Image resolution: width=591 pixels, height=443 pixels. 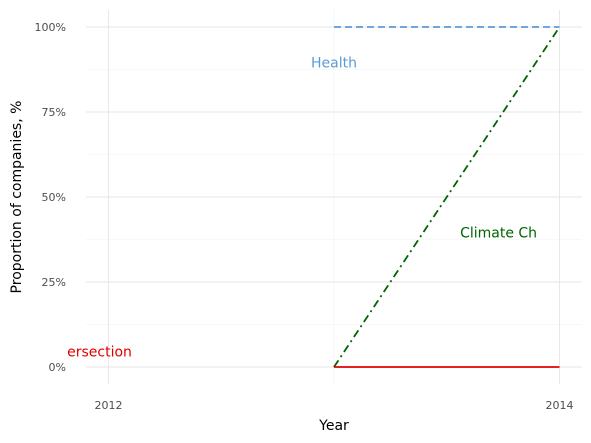 What do you see at coordinates (109, 405) in the screenshot?
I see `x-tick-label: 2012` at bounding box center [109, 405].